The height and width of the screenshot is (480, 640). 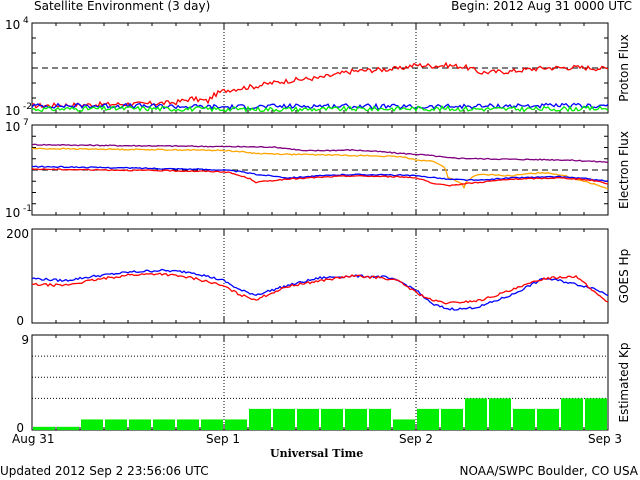 I want to click on y-axis-label: Proton Flux, so click(x=624, y=67).